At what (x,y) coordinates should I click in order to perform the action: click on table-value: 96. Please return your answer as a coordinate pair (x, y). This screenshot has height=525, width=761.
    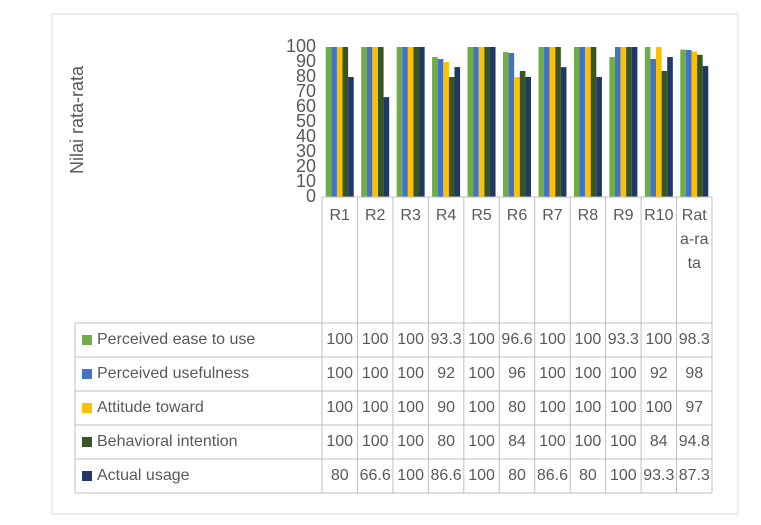
    Looking at the image, I should click on (517, 373).